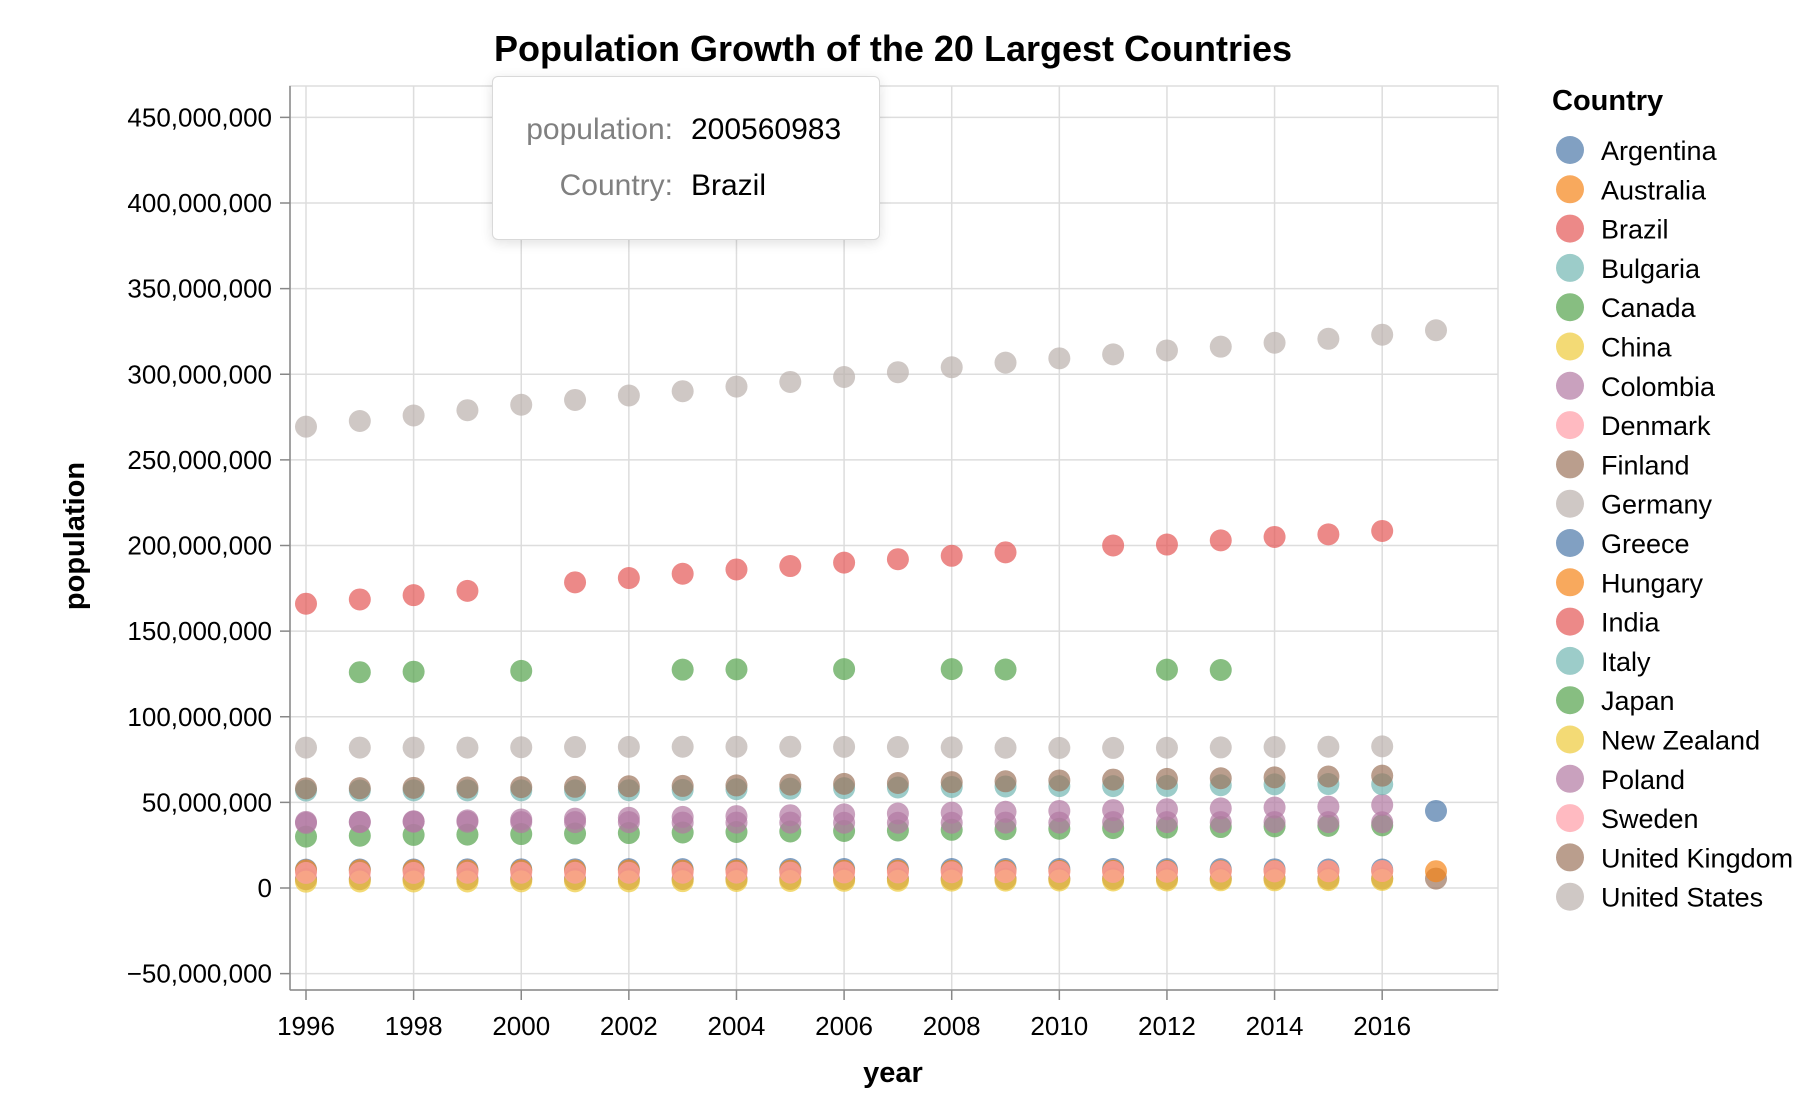 This screenshot has width=1814, height=1110. I want to click on point-greece, so click(1436, 810).